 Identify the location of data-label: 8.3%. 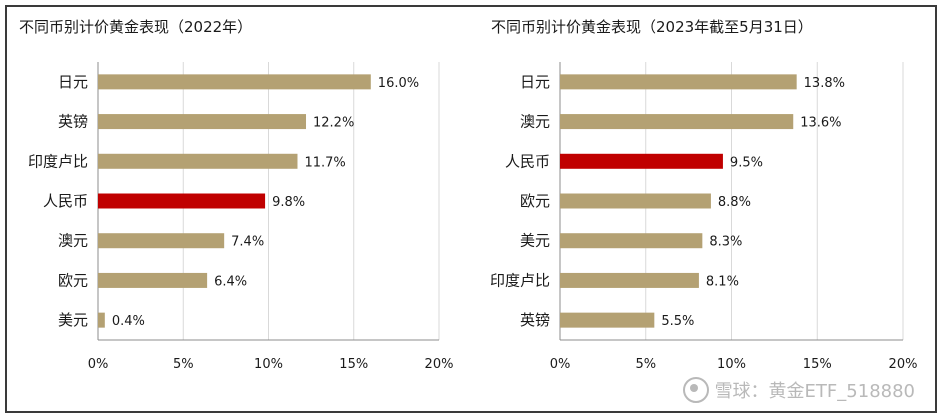
(725, 242).